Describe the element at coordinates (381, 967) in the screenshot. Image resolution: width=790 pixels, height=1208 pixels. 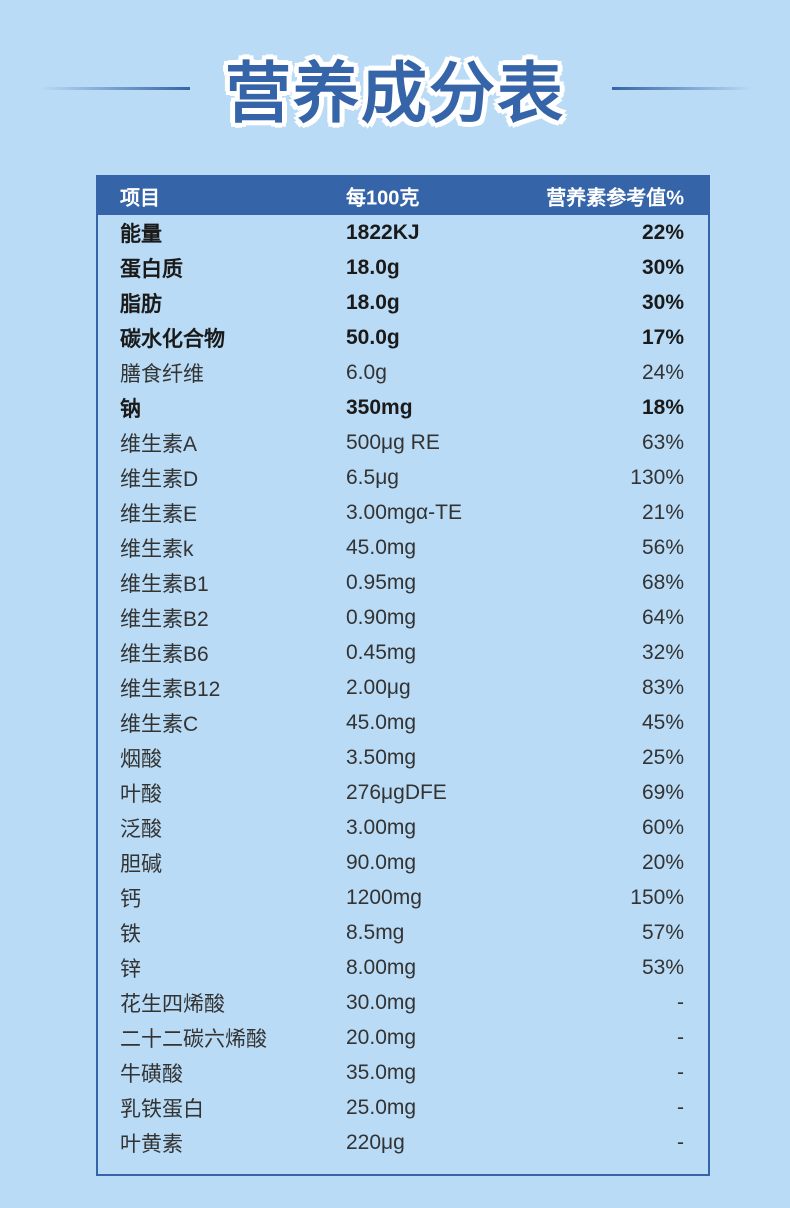
I see `cell-per-100g: 8.00mg` at that location.